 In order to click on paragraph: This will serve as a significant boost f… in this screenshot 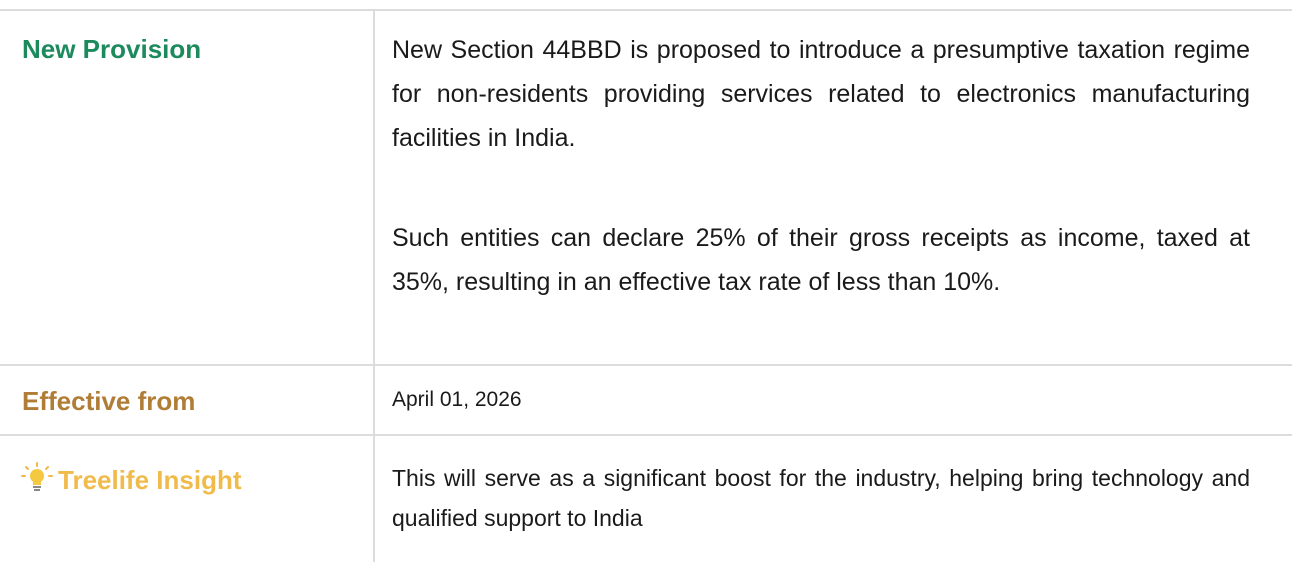, I will do `click(821, 498)`.